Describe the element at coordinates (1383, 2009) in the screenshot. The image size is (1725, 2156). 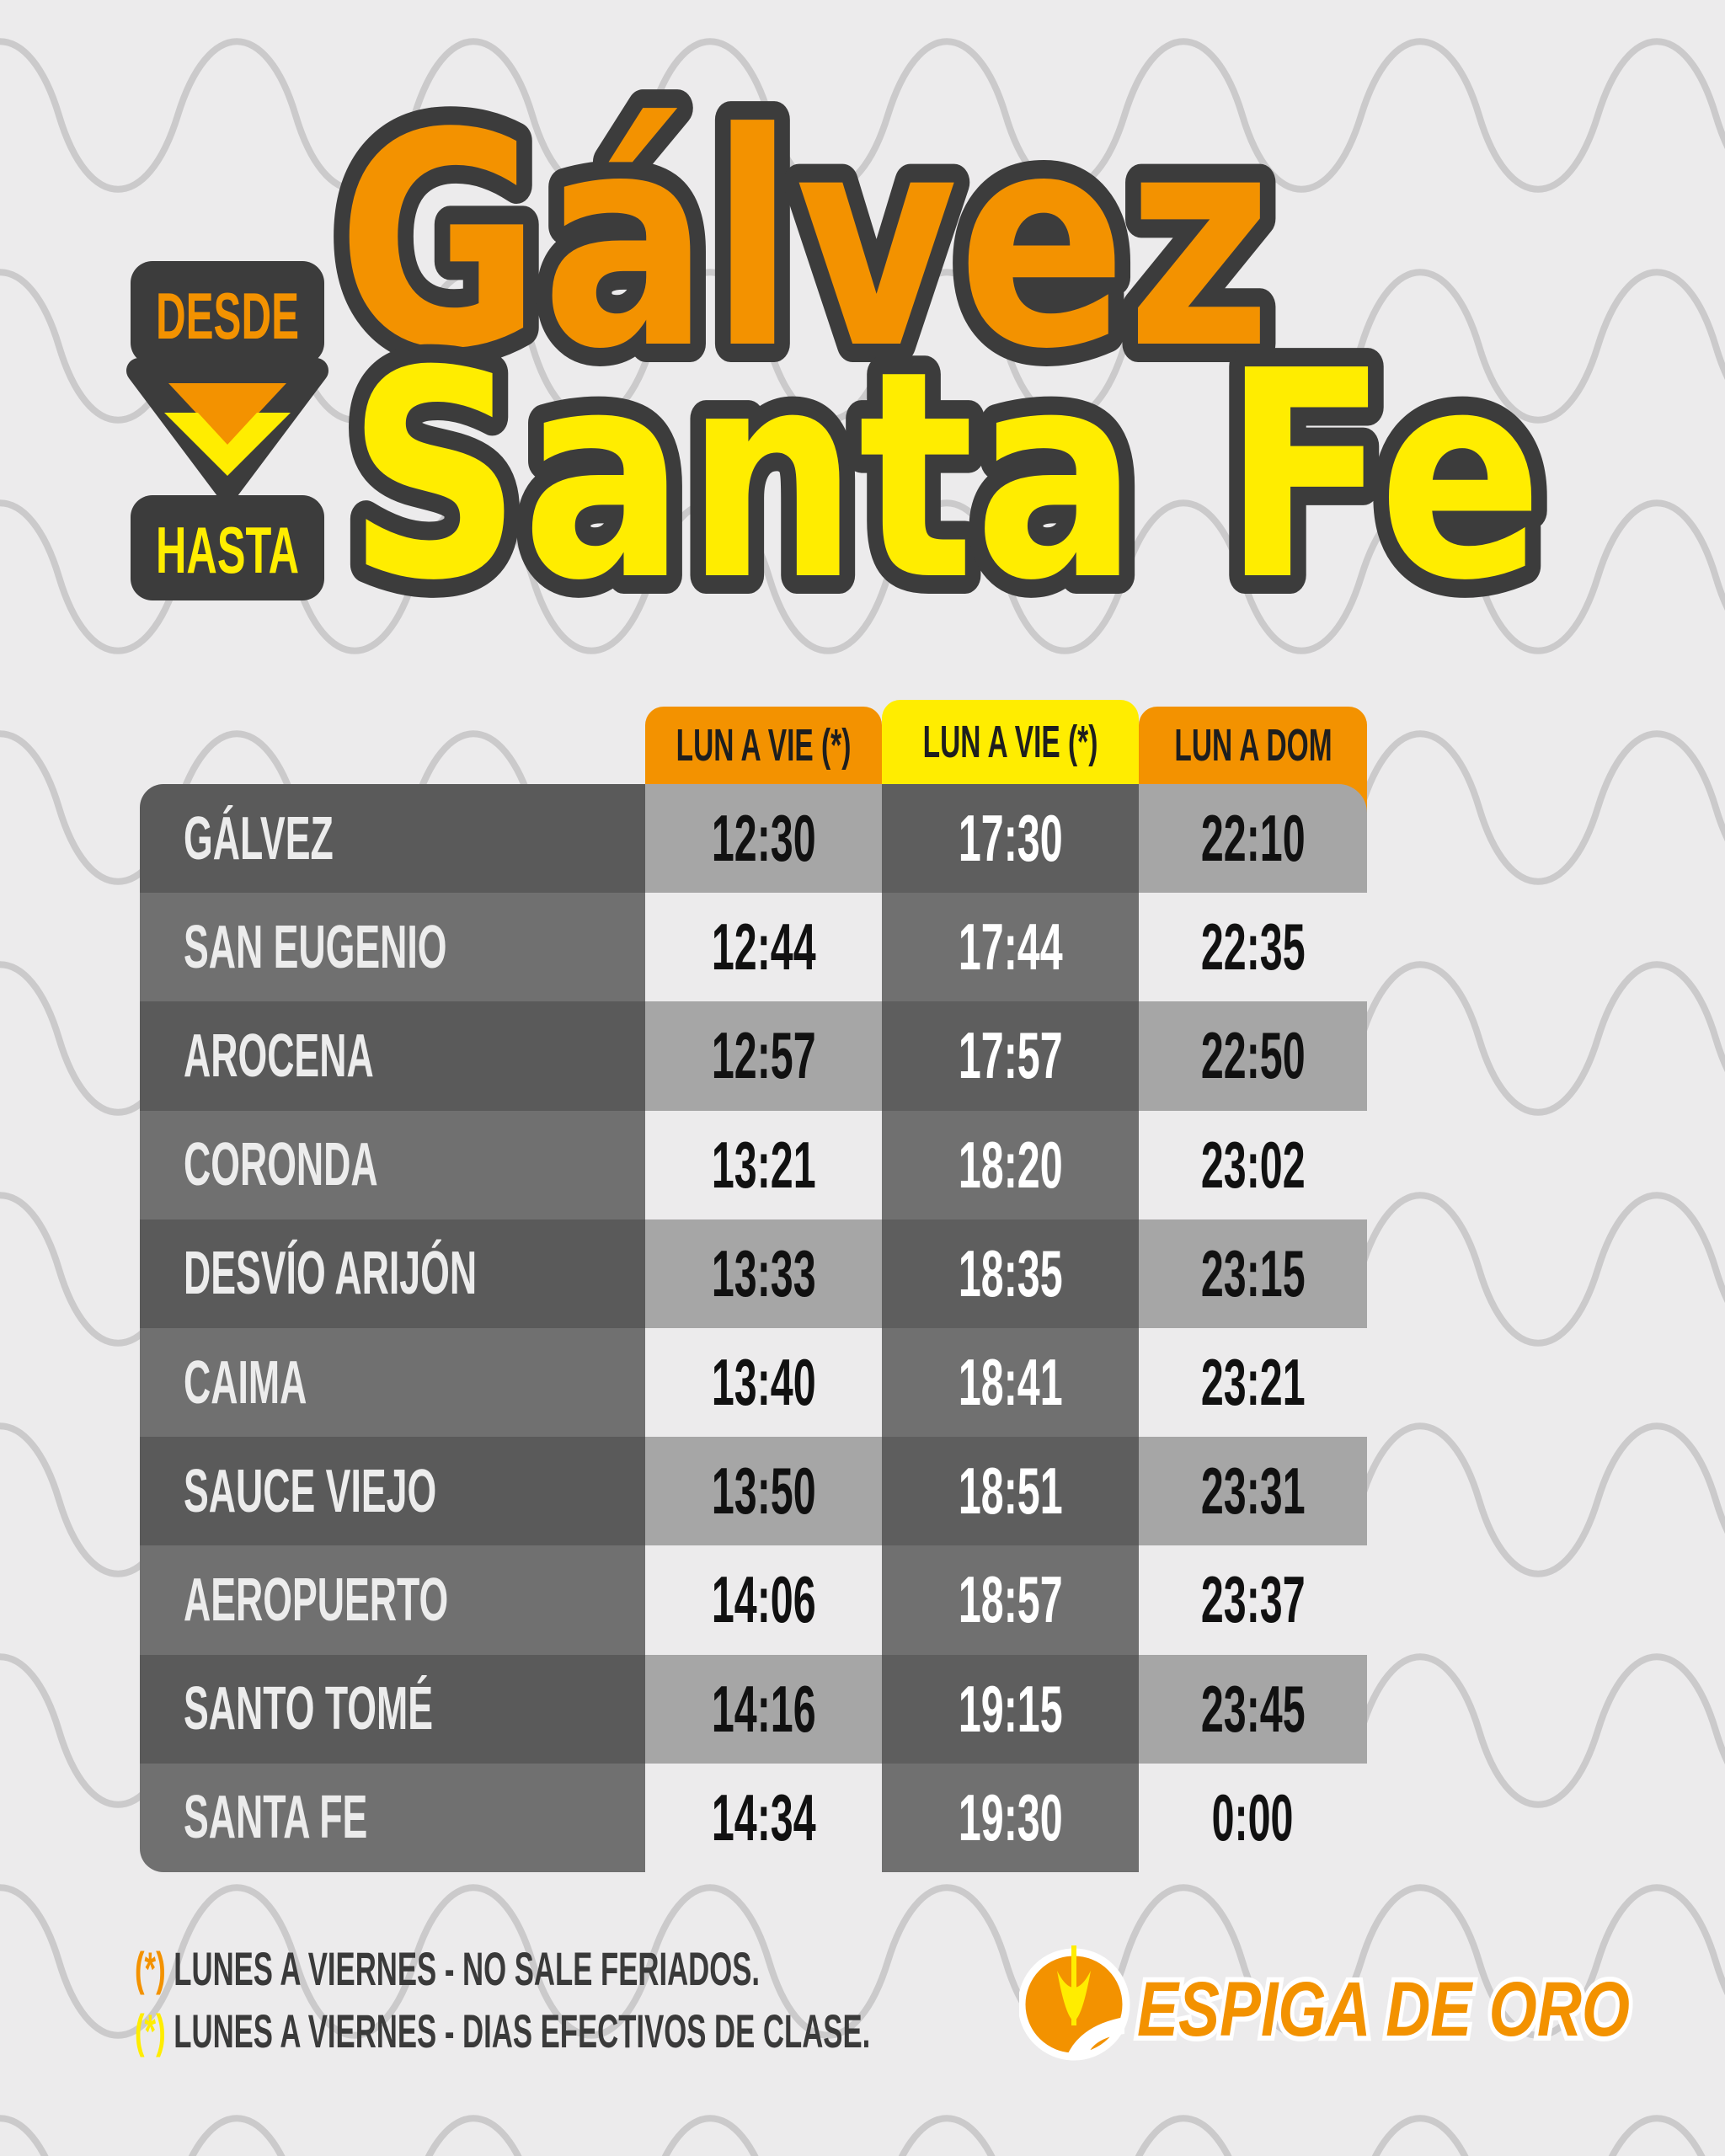
I see `logo-text: ESPIGA DE ORO` at that location.